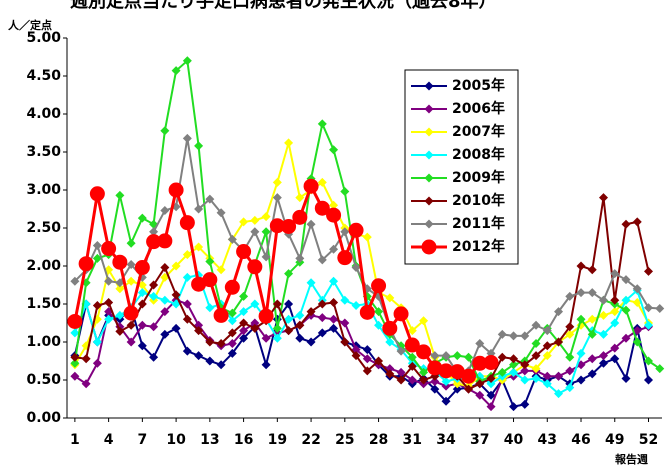 The image size is (666, 468). I want to click on x-tick-label: 7, so click(142, 440).